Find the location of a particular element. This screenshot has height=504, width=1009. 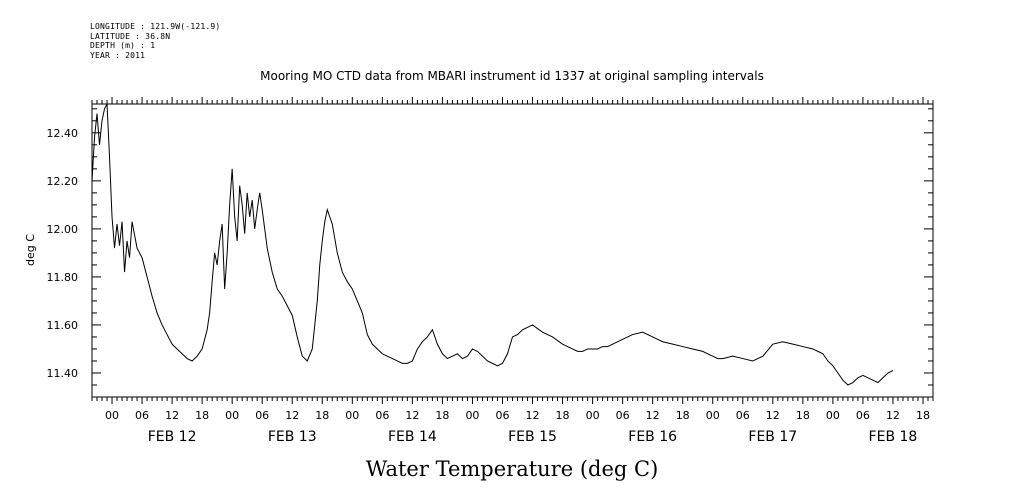

depth-label: DEPTH (m) : 1 is located at coordinates (123, 45).